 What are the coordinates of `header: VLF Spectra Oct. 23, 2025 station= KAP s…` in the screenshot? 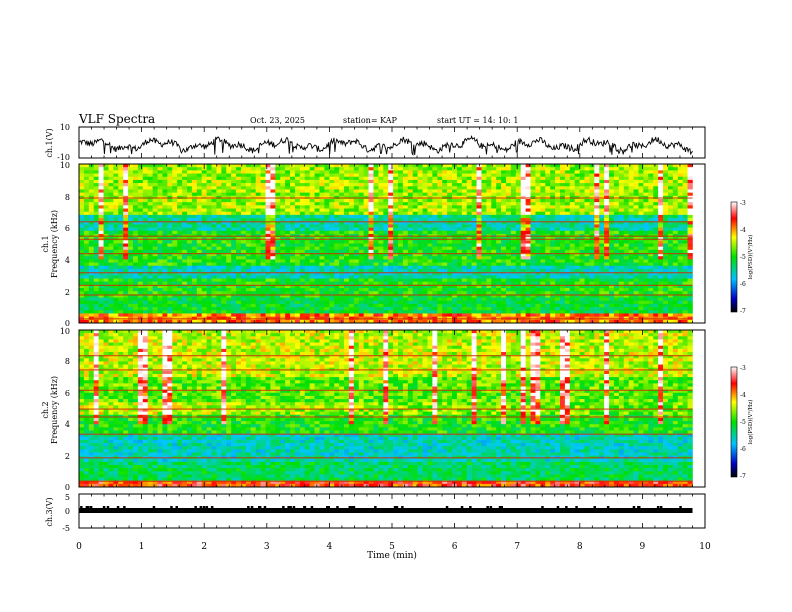 It's located at (298, 119).